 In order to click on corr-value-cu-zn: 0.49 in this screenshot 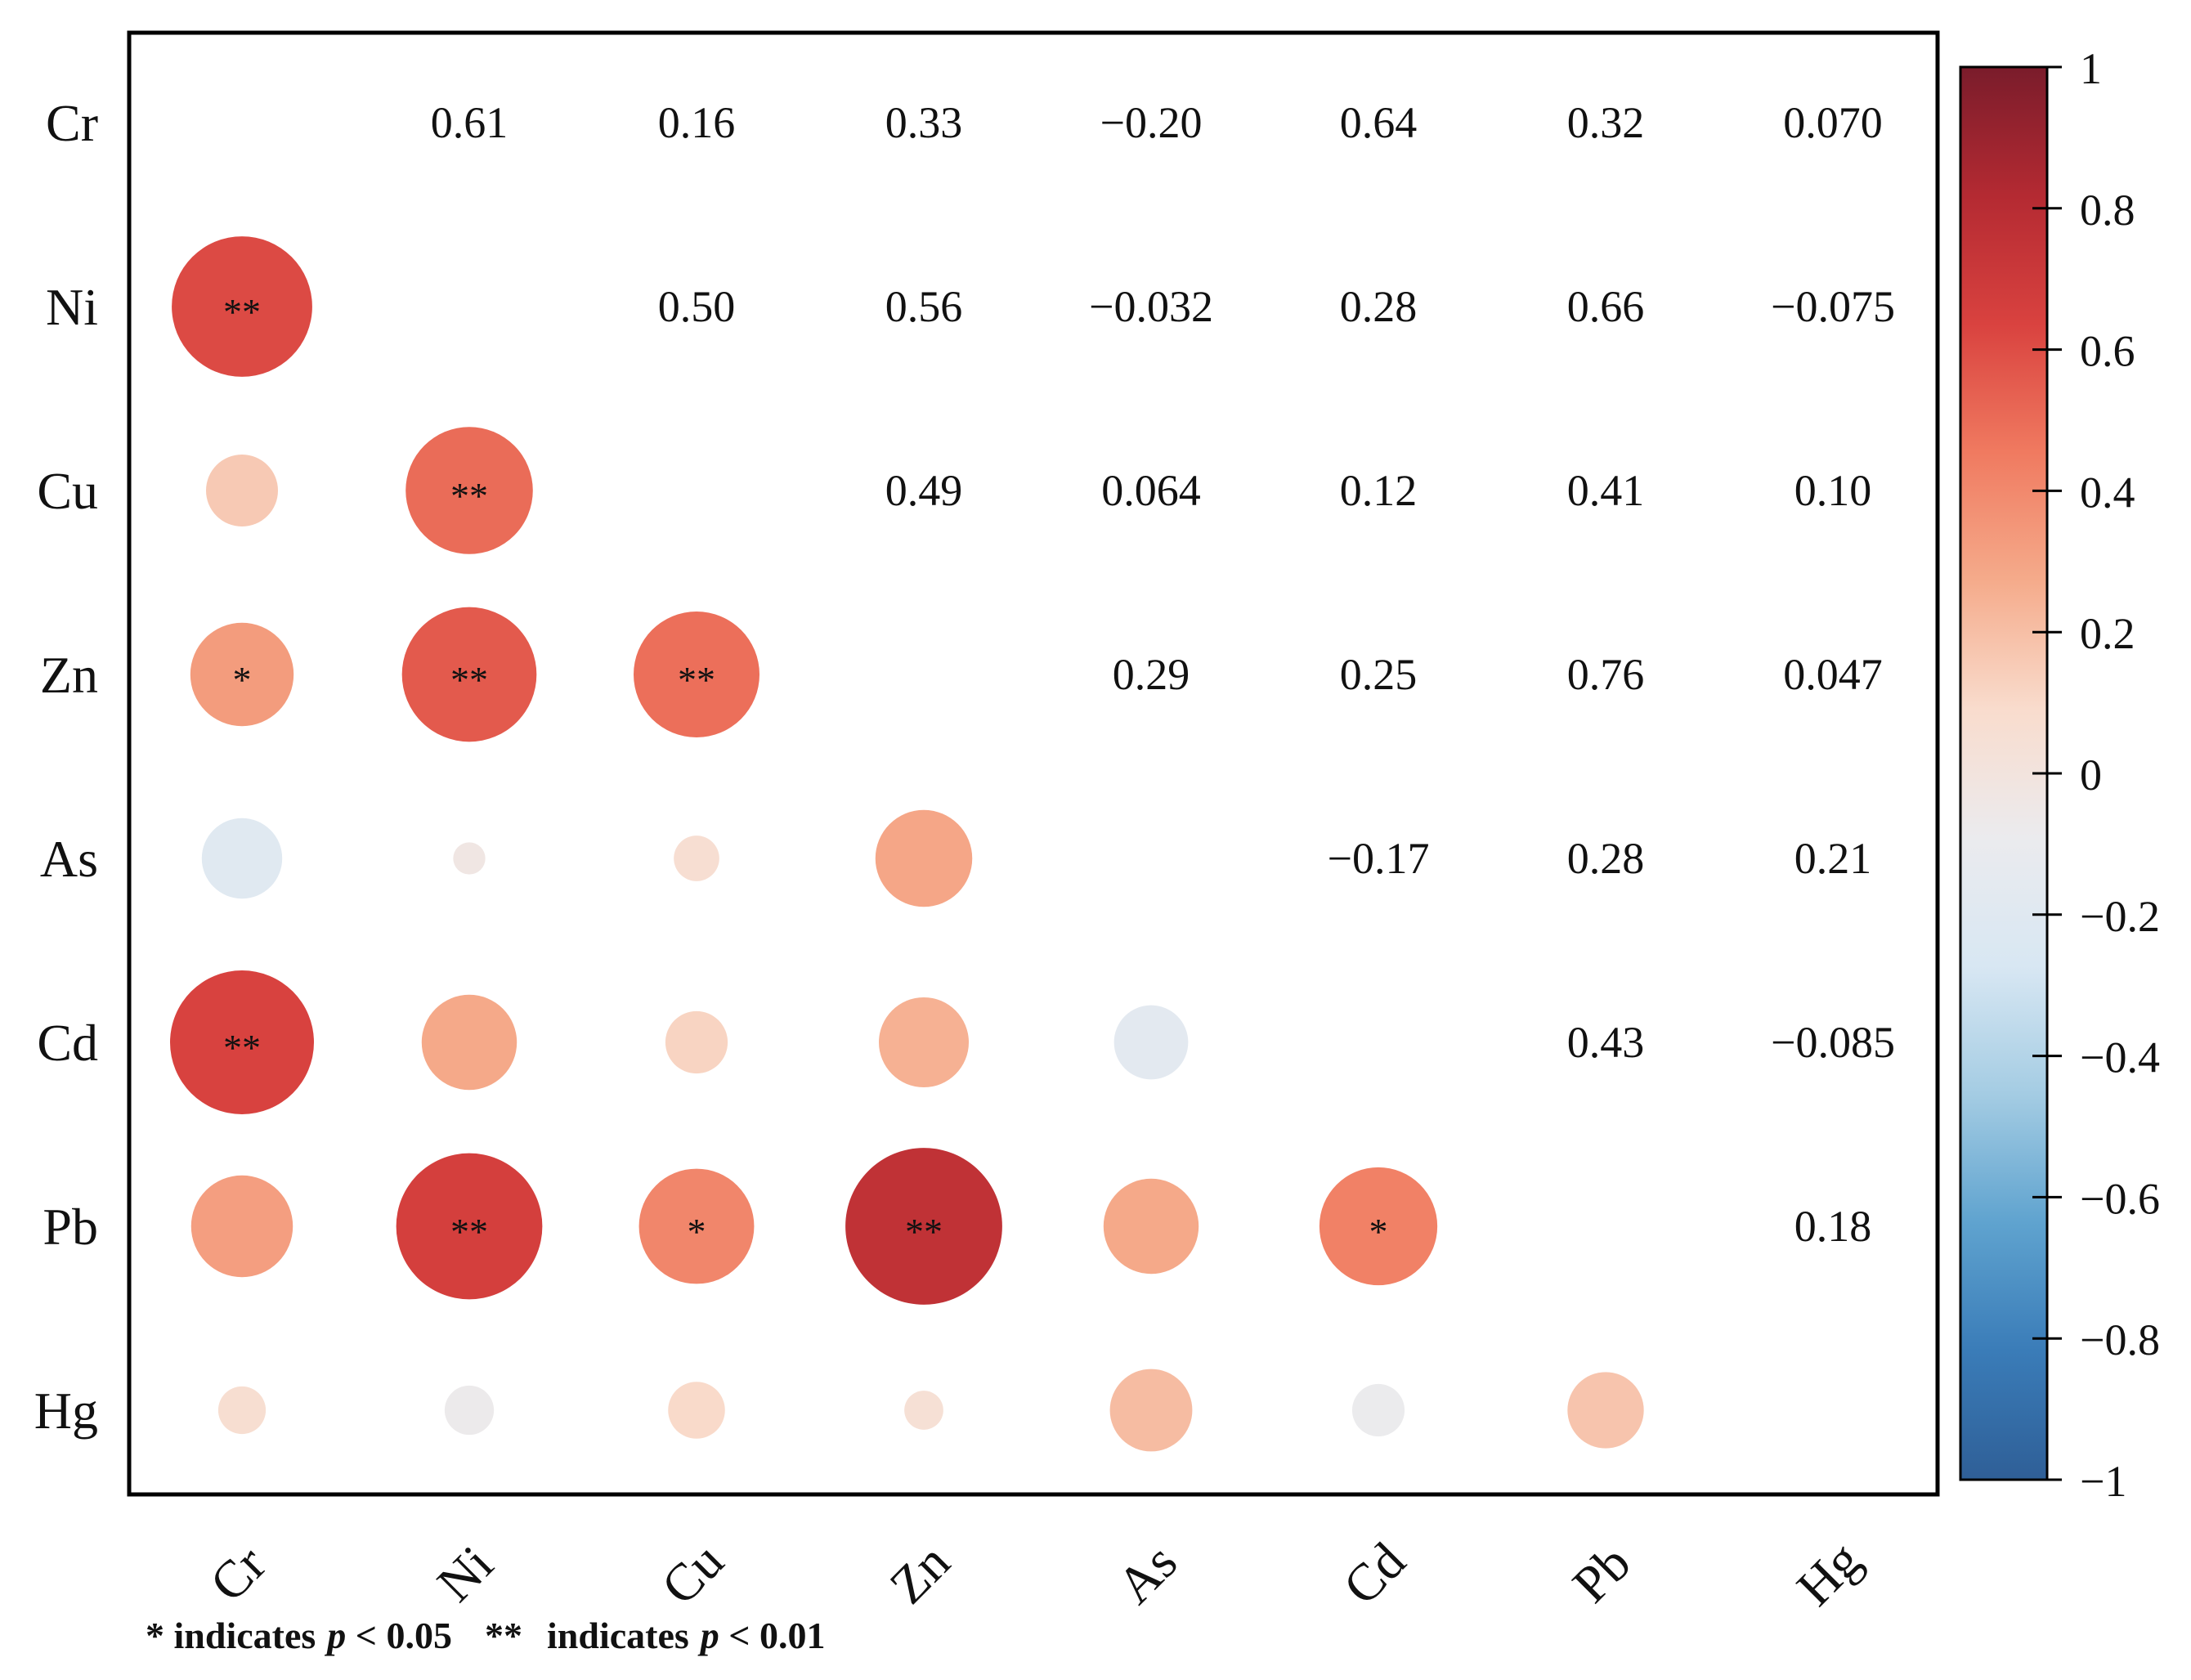, I will do `click(924, 491)`.